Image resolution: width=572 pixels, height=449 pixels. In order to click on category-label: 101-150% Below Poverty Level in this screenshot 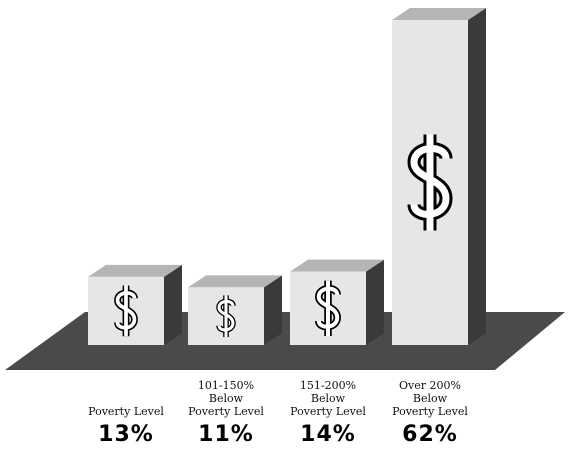, I will do `click(226, 398)`.